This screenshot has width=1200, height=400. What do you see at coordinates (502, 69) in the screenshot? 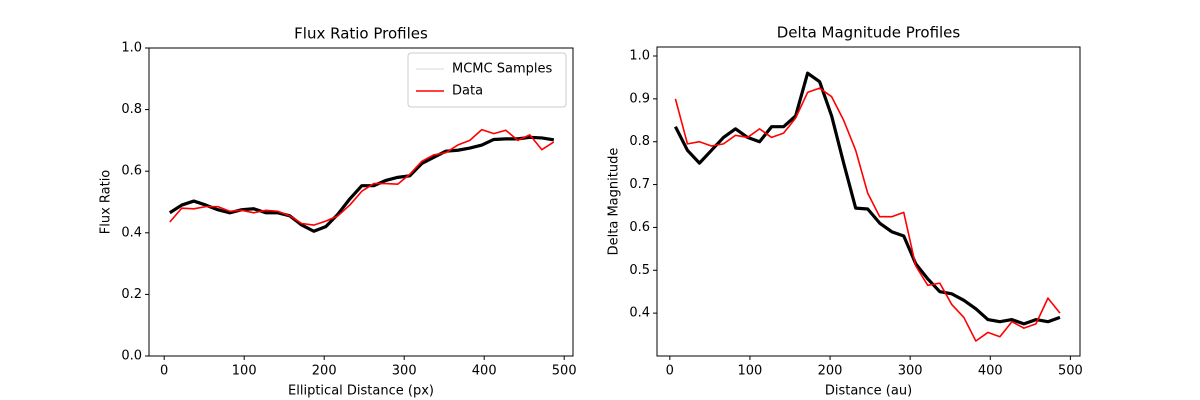
I see `legend-label: MCMC Samples` at bounding box center [502, 69].